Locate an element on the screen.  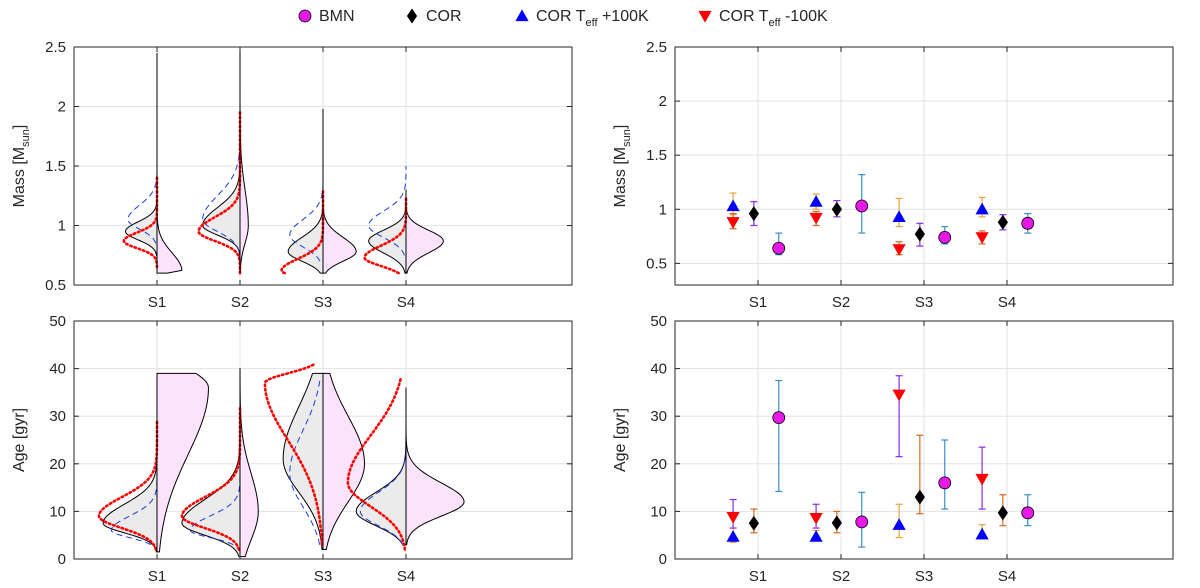
legend-label-1: COR is located at coordinates (444, 16).